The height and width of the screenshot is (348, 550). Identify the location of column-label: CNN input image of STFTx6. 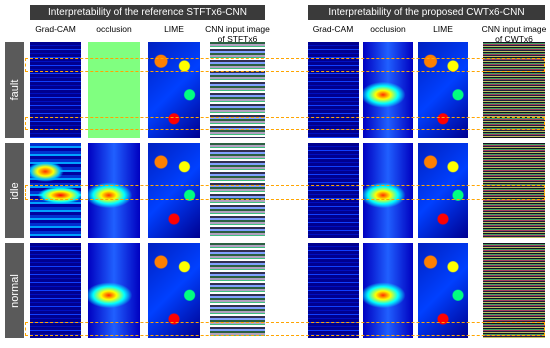
(237, 34).